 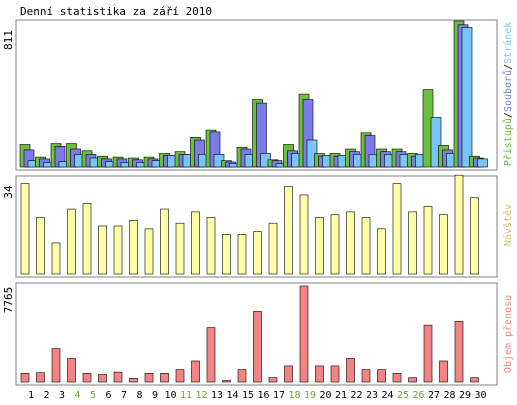 What do you see at coordinates (508, 43) in the screenshot?
I see `legend-item: Stránek` at bounding box center [508, 43].